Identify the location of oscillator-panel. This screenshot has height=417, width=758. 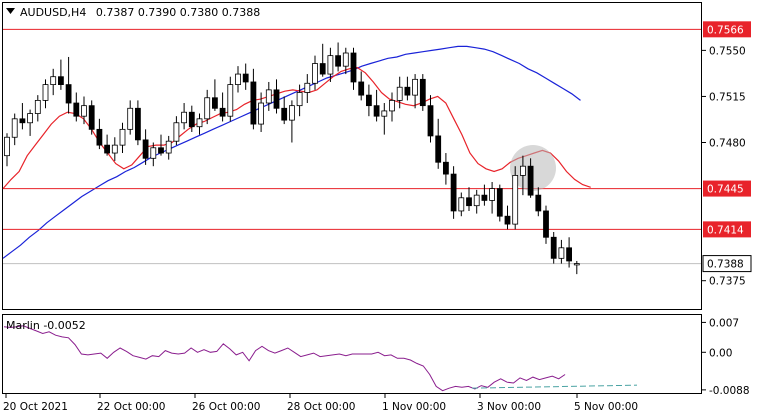
(320, 358).